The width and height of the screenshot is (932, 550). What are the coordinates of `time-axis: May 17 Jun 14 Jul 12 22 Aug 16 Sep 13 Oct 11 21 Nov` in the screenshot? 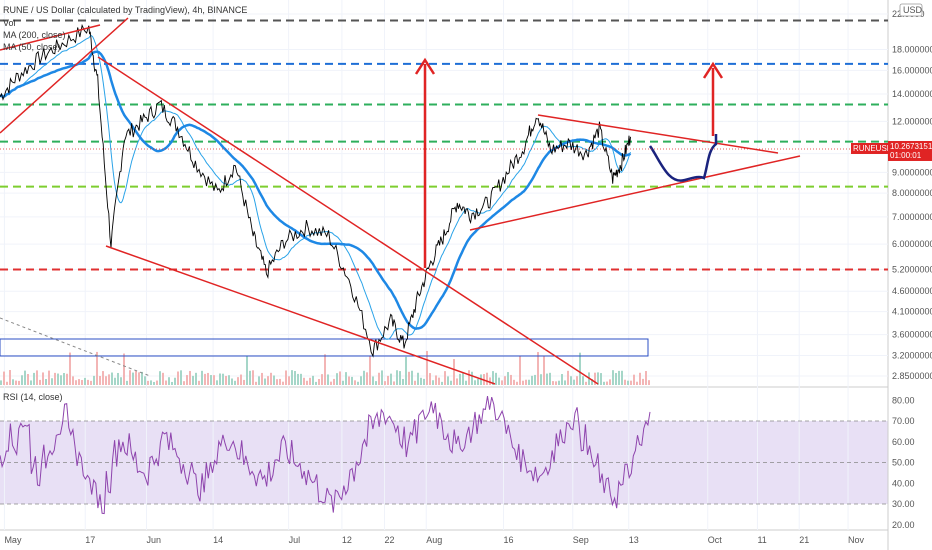 It's located at (434, 540).